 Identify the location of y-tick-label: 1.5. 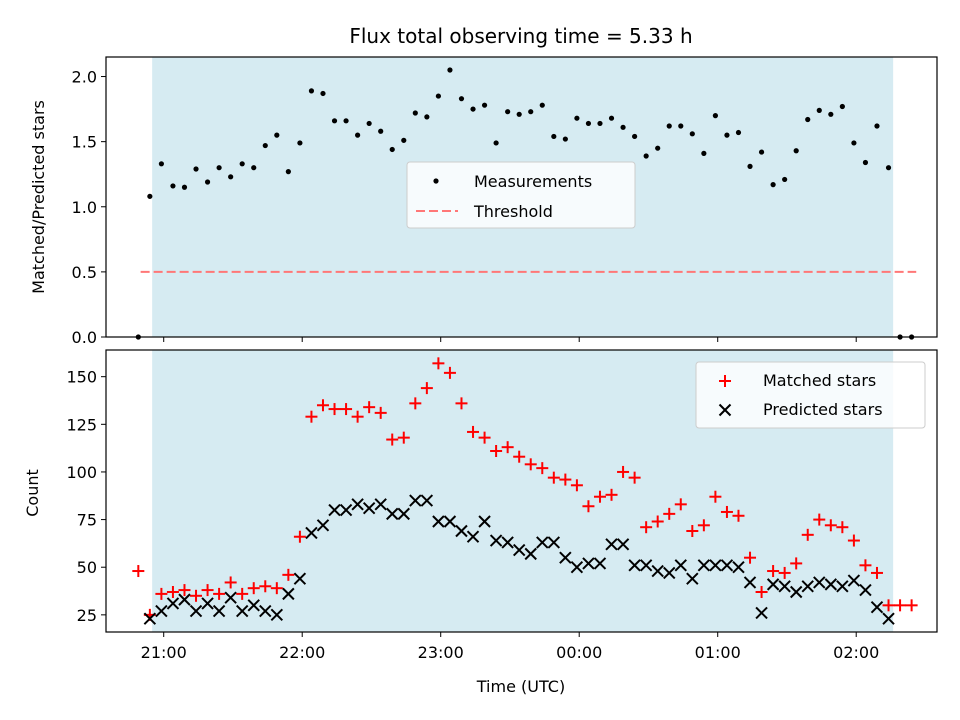
(84, 142).